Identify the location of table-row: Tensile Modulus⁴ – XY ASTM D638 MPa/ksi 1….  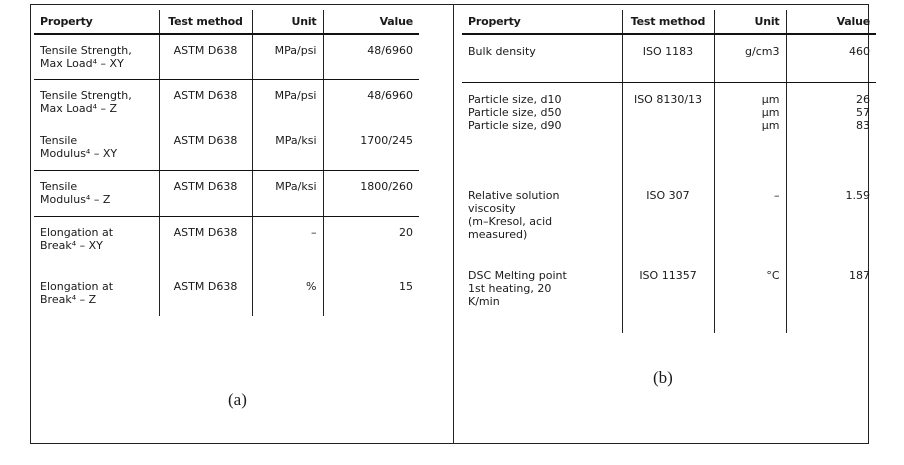
(226, 148).